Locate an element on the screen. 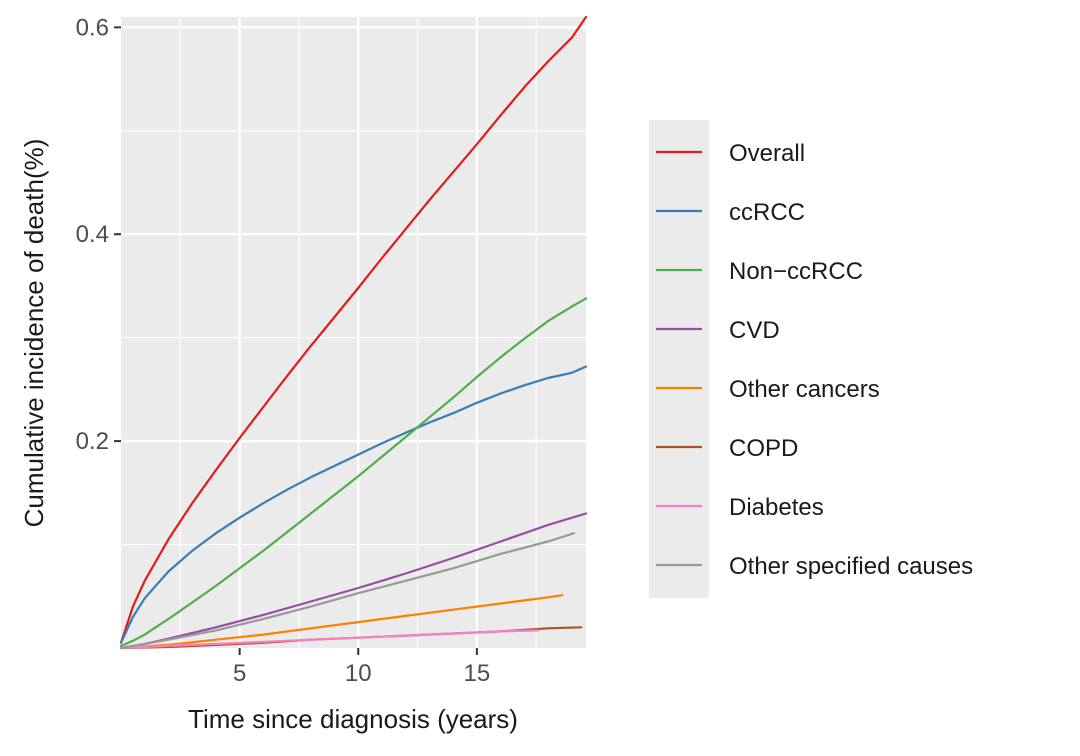 The width and height of the screenshot is (1080, 756). series-line-other-cancers is located at coordinates (341, 622).